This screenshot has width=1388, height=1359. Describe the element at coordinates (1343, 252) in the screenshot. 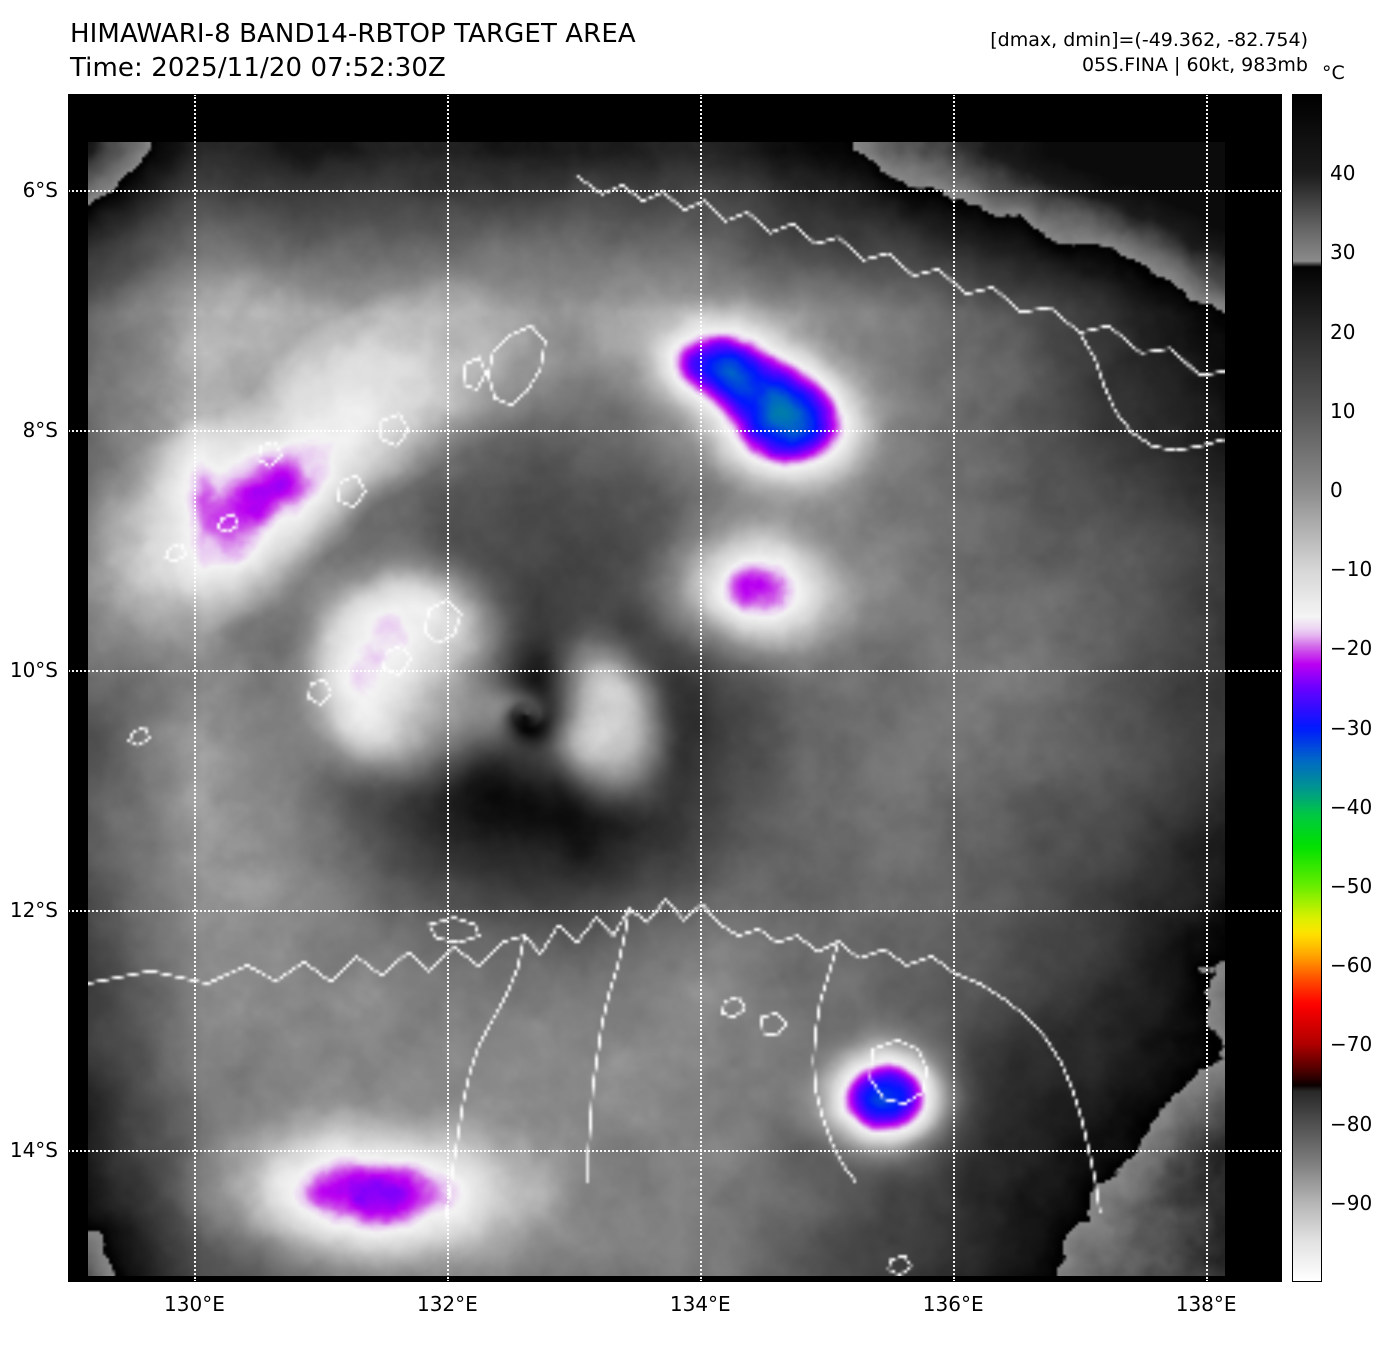

I see `colorbar-tick-label: 30` at that location.